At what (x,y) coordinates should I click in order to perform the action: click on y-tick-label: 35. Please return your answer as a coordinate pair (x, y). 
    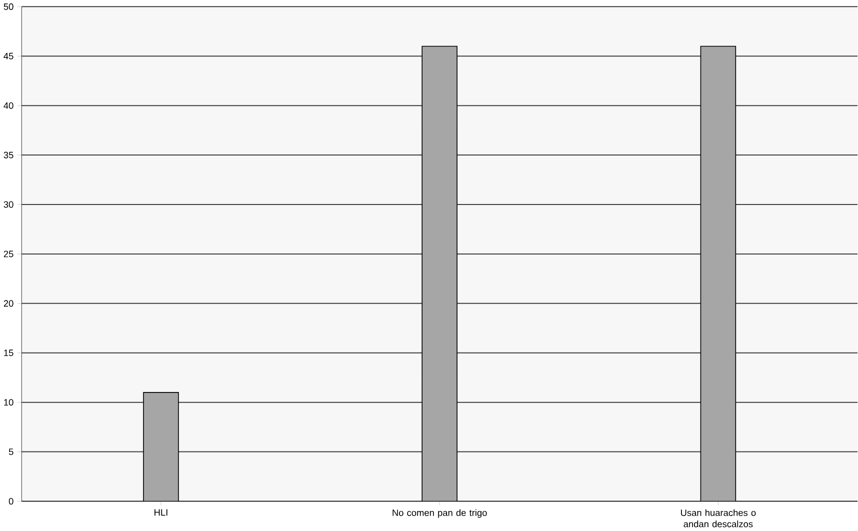
    Looking at the image, I should click on (9, 155).